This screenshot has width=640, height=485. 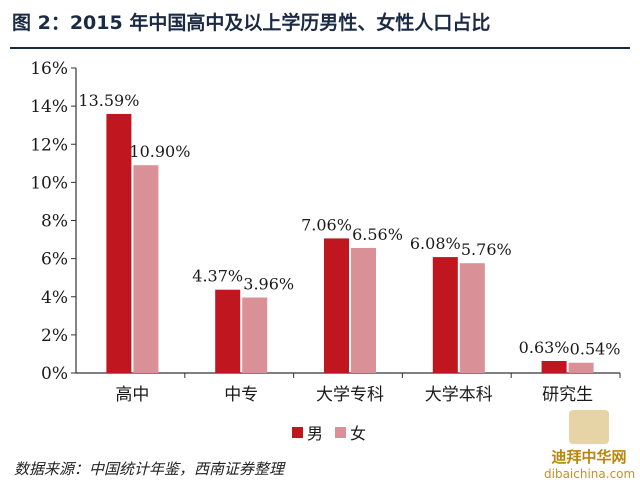 What do you see at coordinates (251, 23) in the screenshot?
I see `chart-title: 图 2：2015 年中国高中及以上学历男性、女性人口占比` at bounding box center [251, 23].